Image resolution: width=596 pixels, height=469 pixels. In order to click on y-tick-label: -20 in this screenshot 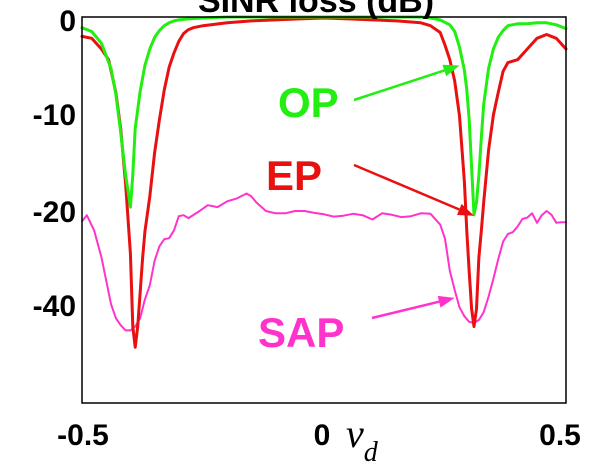, I will do `click(54, 212)`.